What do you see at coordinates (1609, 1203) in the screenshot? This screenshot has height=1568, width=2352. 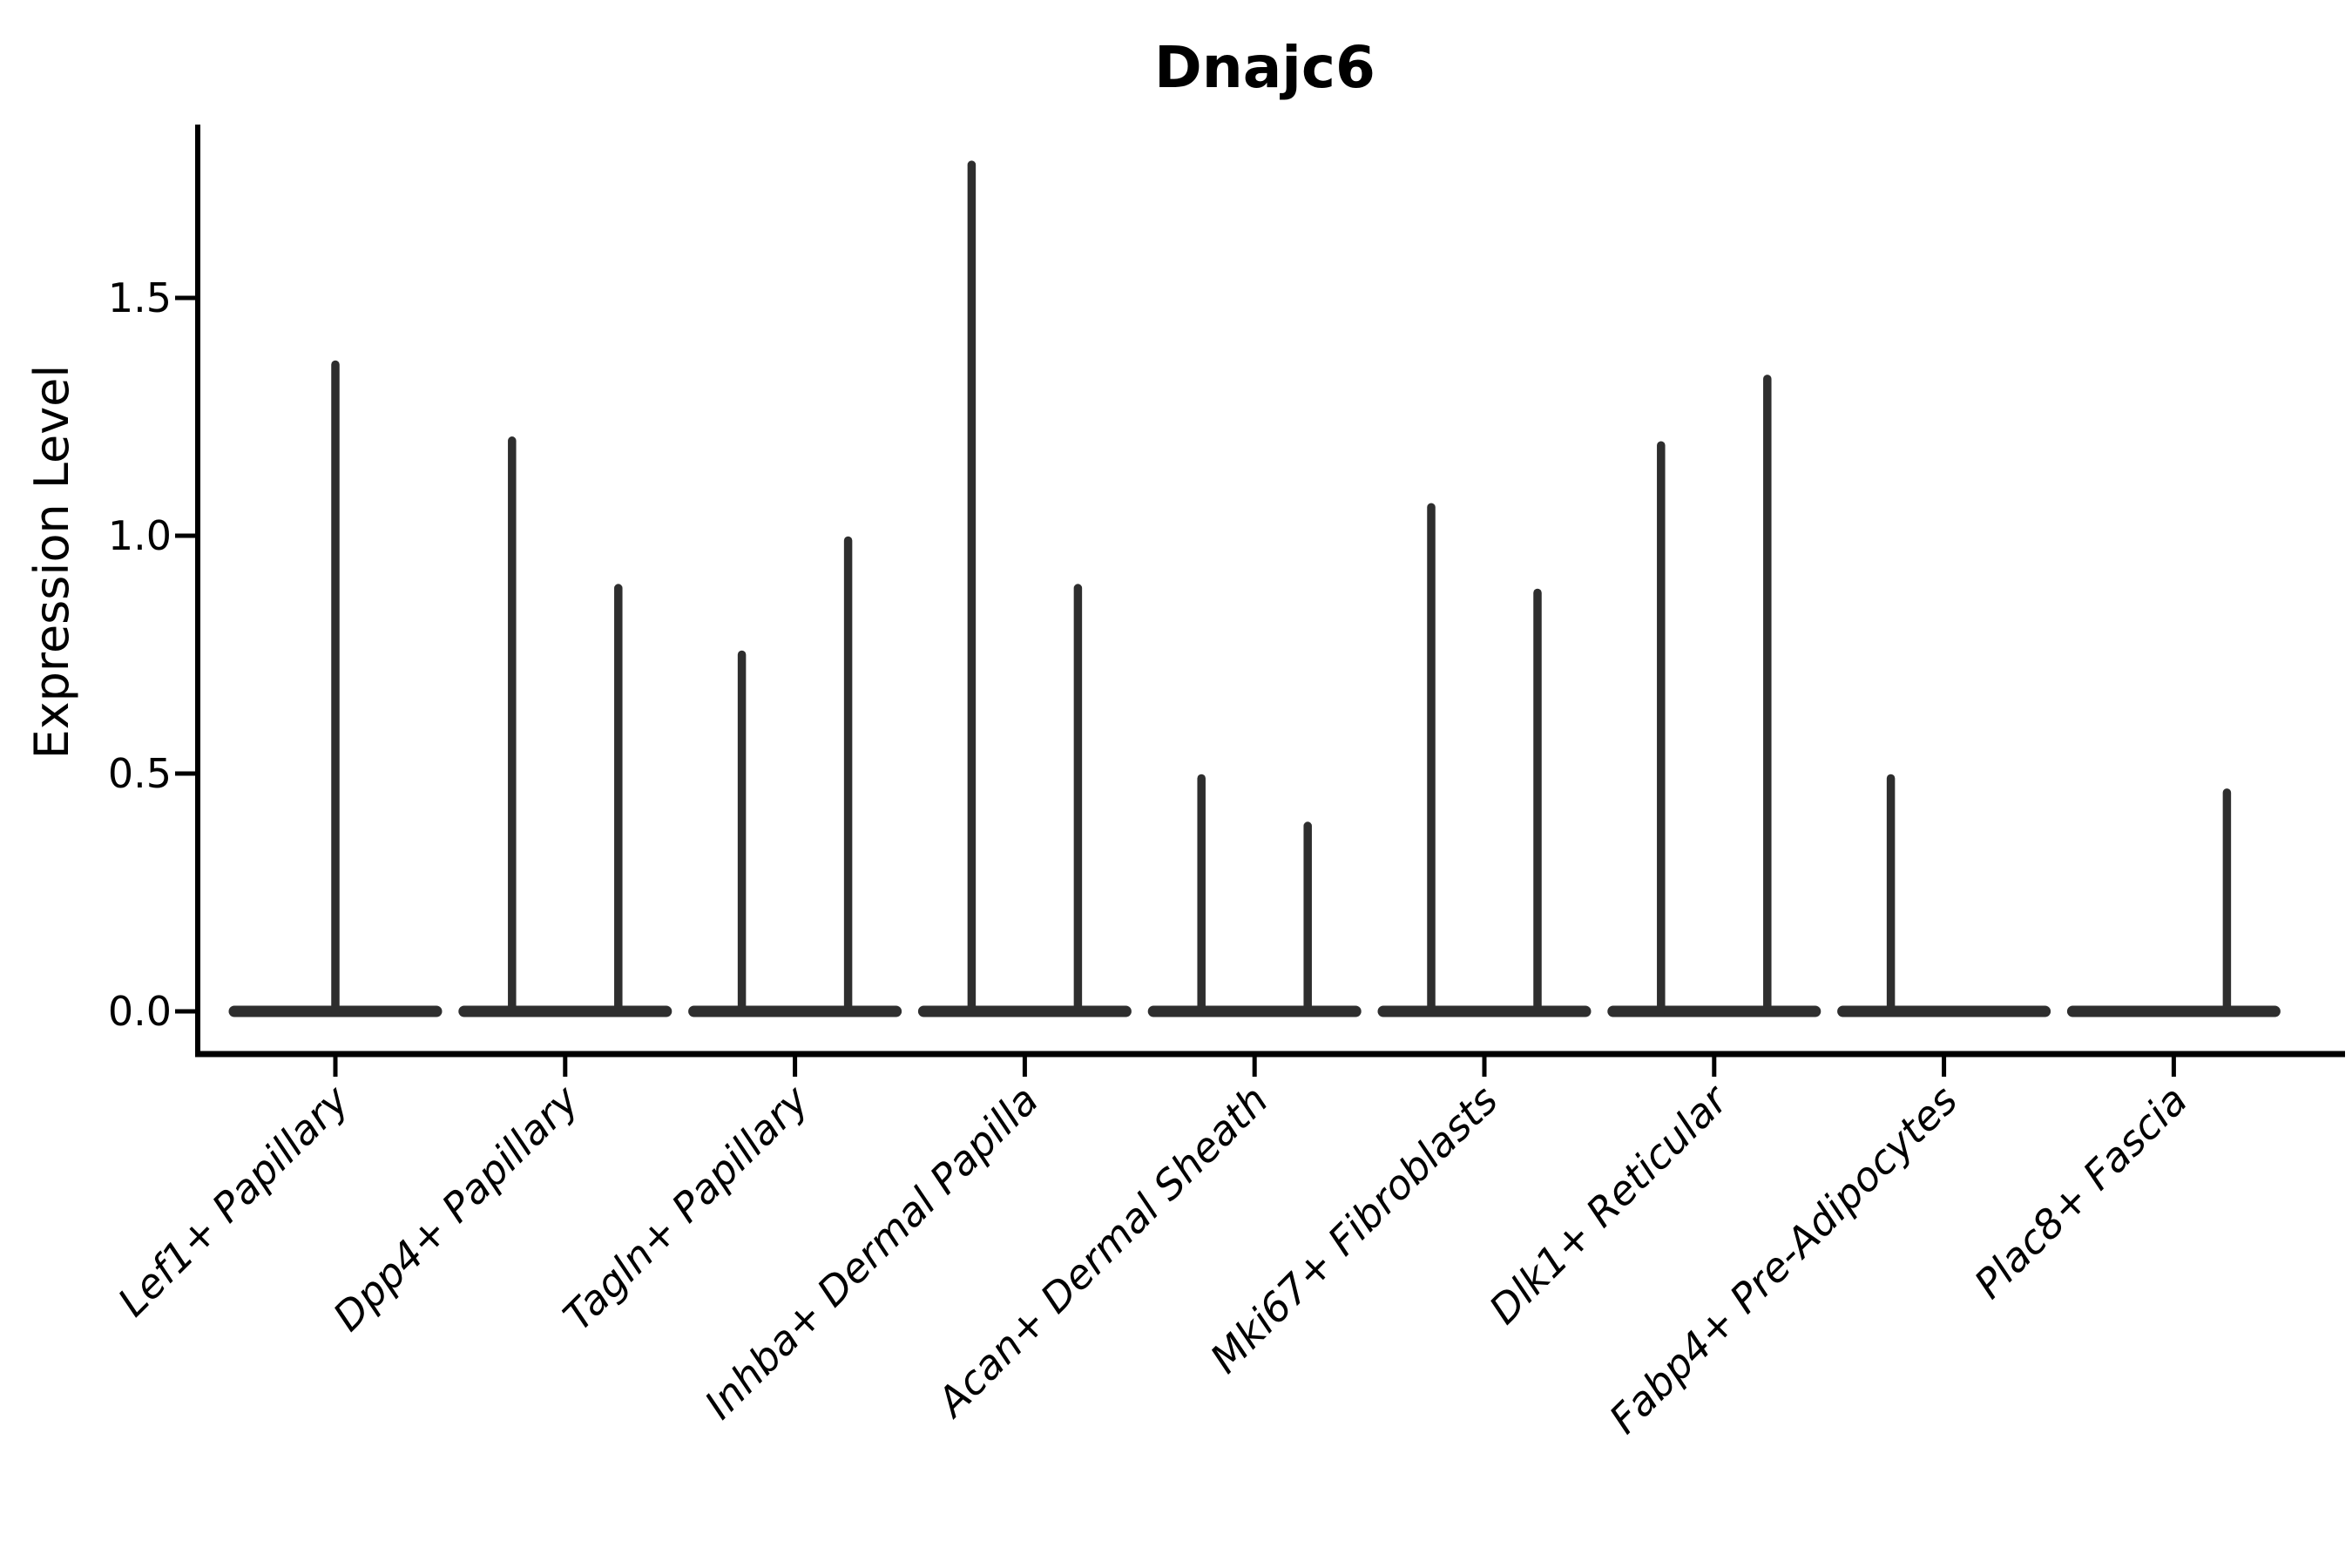 I see `x-tick-label: Dlk1+ Reticular` at bounding box center [1609, 1203].